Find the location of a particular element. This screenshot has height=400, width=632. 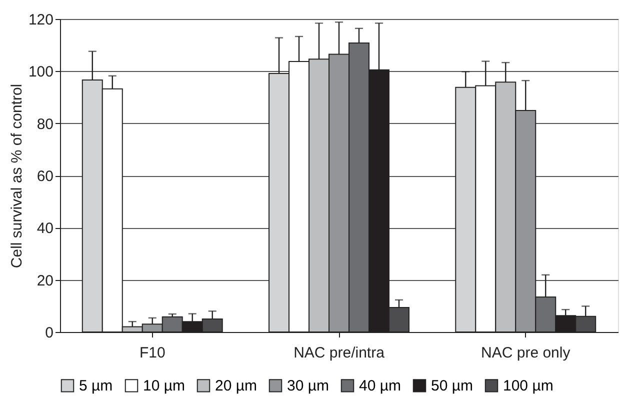

legend-label: 20 µm is located at coordinates (236, 386).